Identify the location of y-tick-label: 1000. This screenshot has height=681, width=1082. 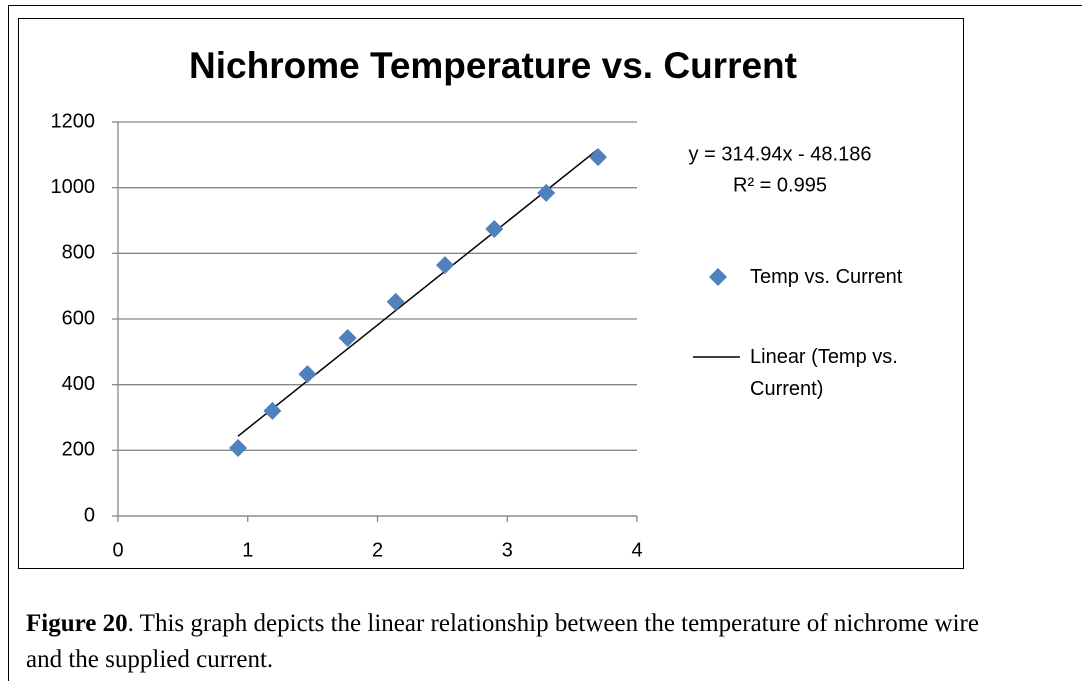
(73, 187).